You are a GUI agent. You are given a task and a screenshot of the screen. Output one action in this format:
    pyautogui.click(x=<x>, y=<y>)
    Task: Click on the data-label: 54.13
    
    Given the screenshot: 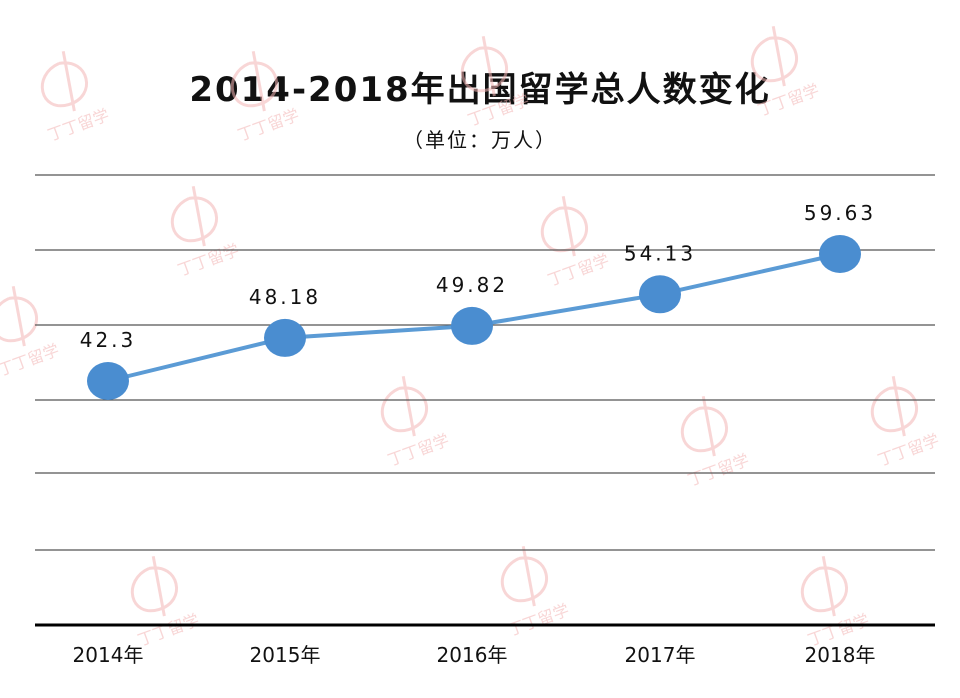 What is the action you would take?
    pyautogui.click(x=660, y=253)
    